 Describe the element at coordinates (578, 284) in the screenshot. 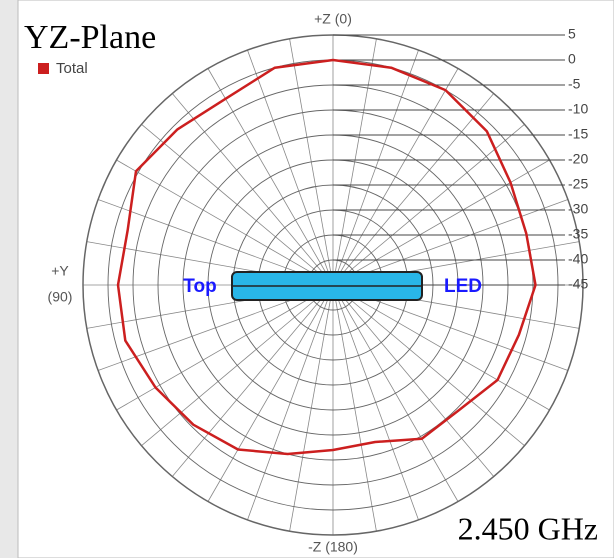

I see `r-tick-label: -45` at that location.